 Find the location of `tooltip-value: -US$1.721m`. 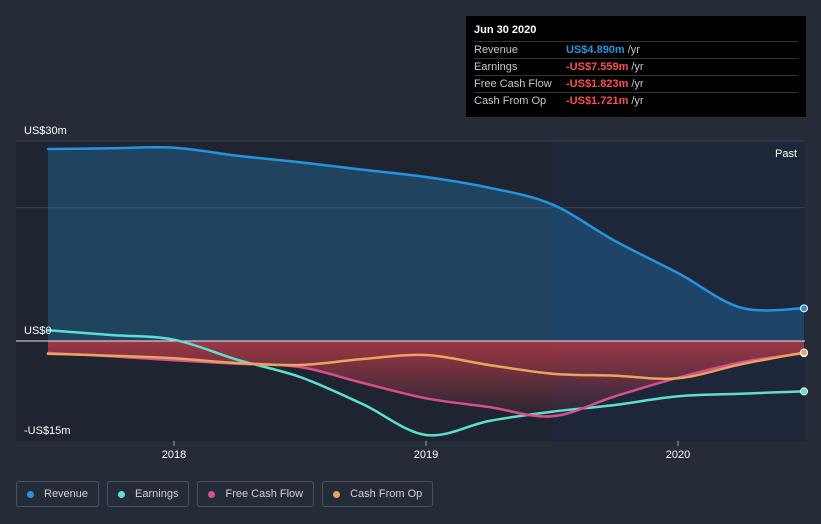

tooltip-value: -US$1.721m is located at coordinates (597, 101).